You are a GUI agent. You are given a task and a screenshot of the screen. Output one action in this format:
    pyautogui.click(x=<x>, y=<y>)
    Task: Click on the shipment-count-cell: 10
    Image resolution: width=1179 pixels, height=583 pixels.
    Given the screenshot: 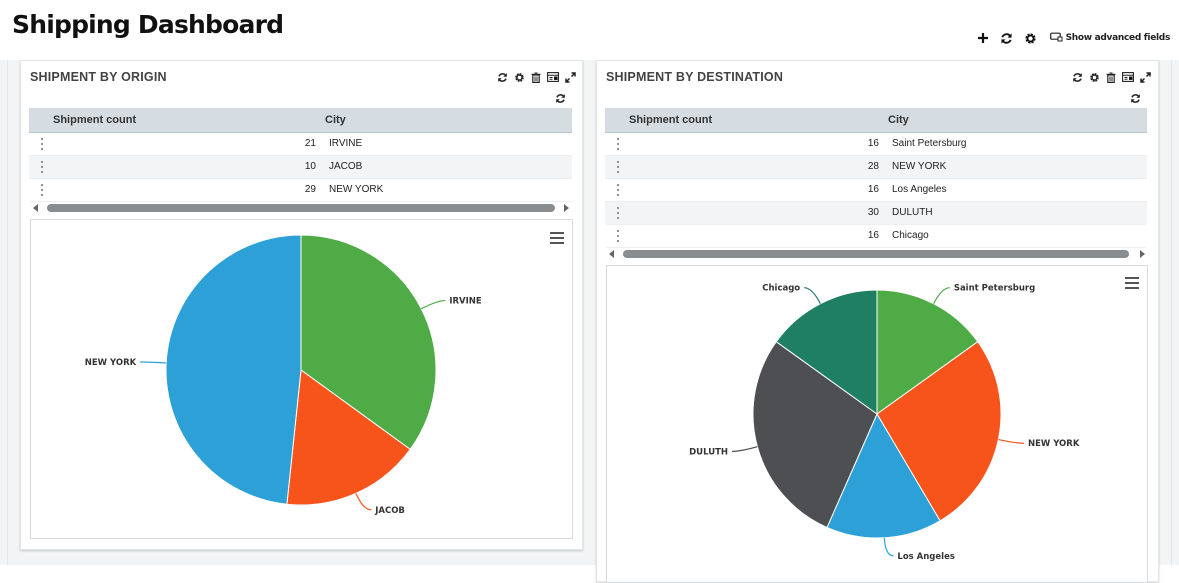 What is the action you would take?
    pyautogui.click(x=310, y=166)
    